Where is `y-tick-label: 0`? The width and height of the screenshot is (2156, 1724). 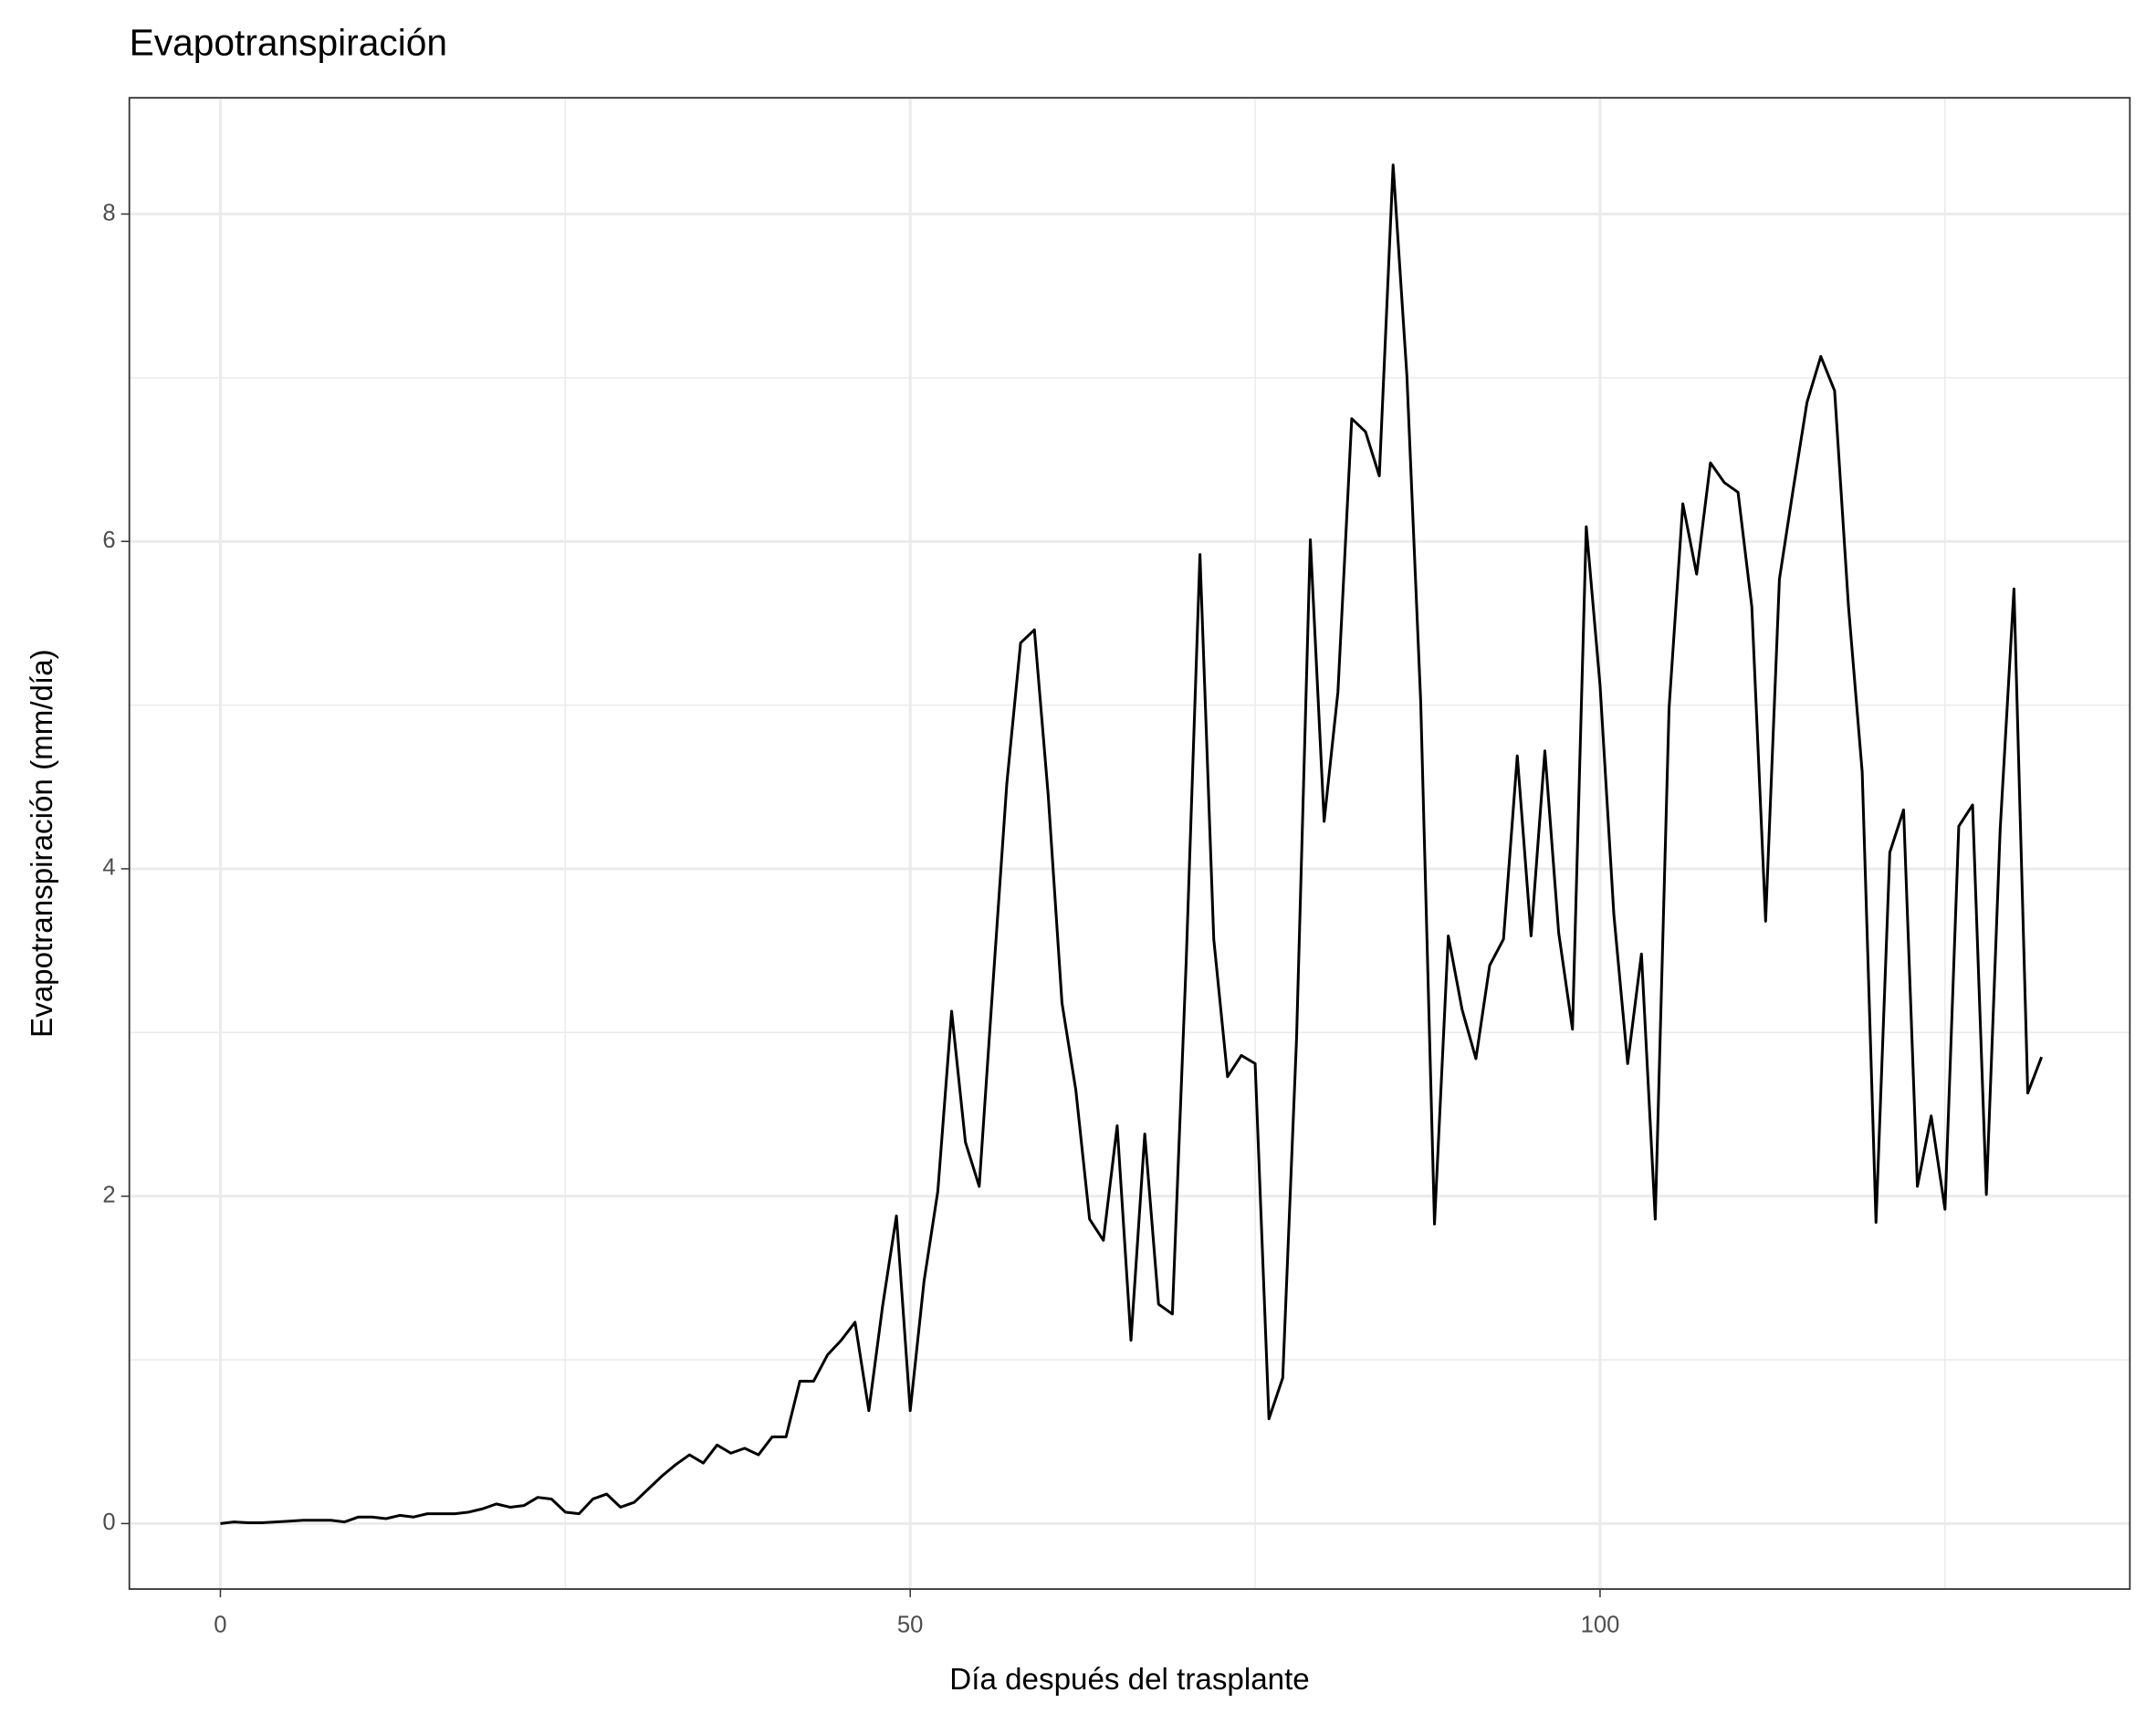 y-tick-label: 0 is located at coordinates (108, 1522).